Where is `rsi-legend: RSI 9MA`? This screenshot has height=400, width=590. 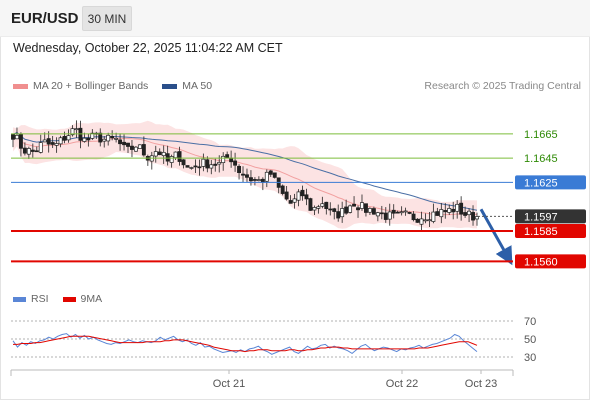
rsi-legend: RSI 9MA is located at coordinates (64, 299).